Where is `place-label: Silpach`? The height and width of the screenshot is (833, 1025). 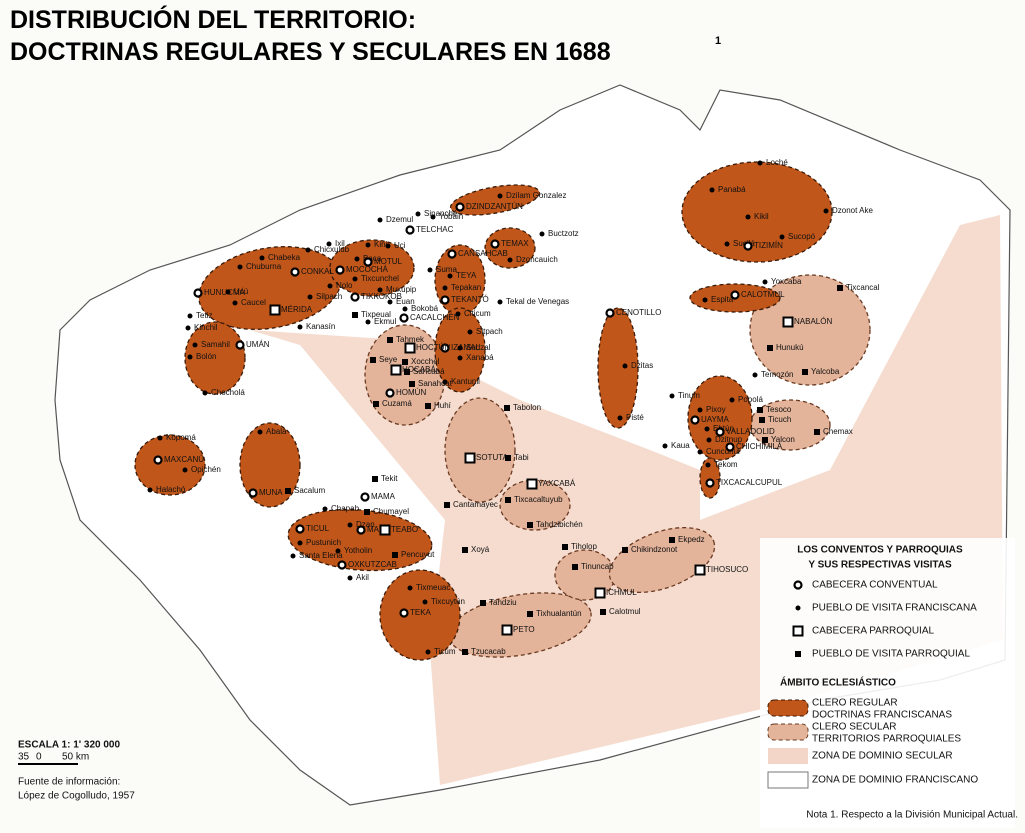
place-label: Silpach is located at coordinates (329, 296).